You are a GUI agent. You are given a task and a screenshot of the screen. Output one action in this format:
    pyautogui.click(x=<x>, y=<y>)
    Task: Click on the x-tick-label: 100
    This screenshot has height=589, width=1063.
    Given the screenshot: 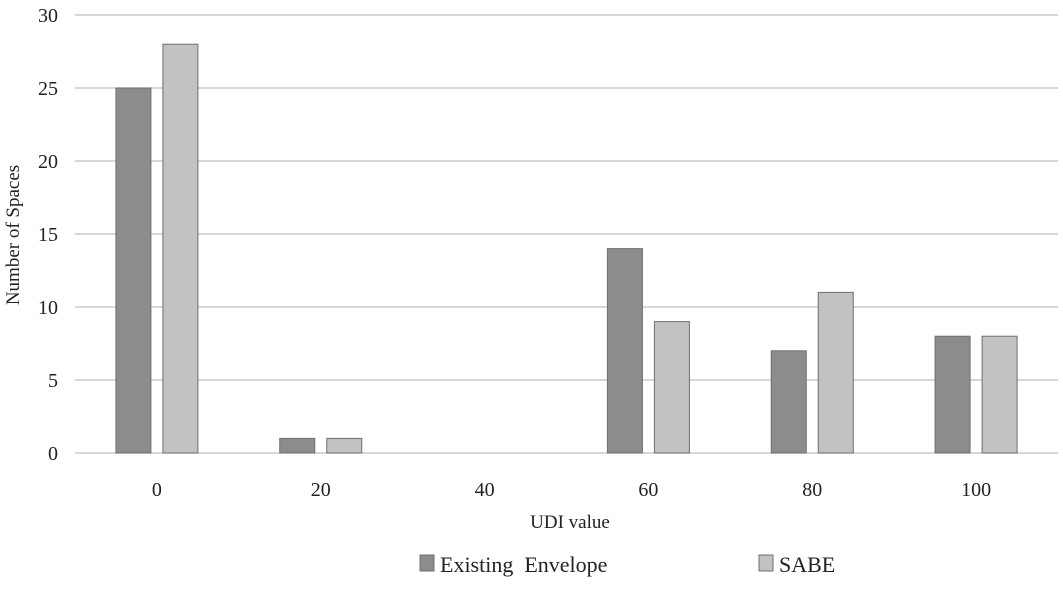 What is the action you would take?
    pyautogui.click(x=976, y=490)
    